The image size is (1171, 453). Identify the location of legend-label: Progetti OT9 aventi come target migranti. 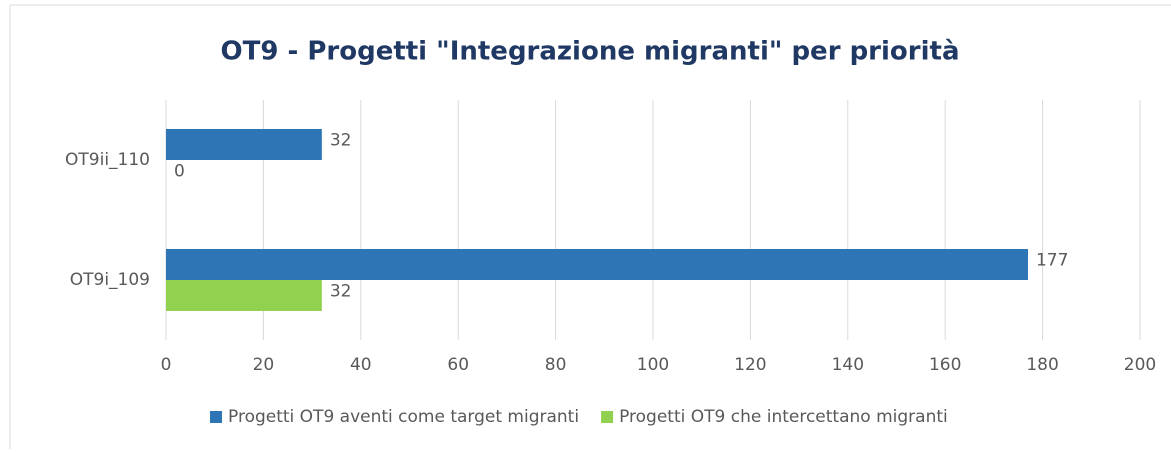
(403, 417).